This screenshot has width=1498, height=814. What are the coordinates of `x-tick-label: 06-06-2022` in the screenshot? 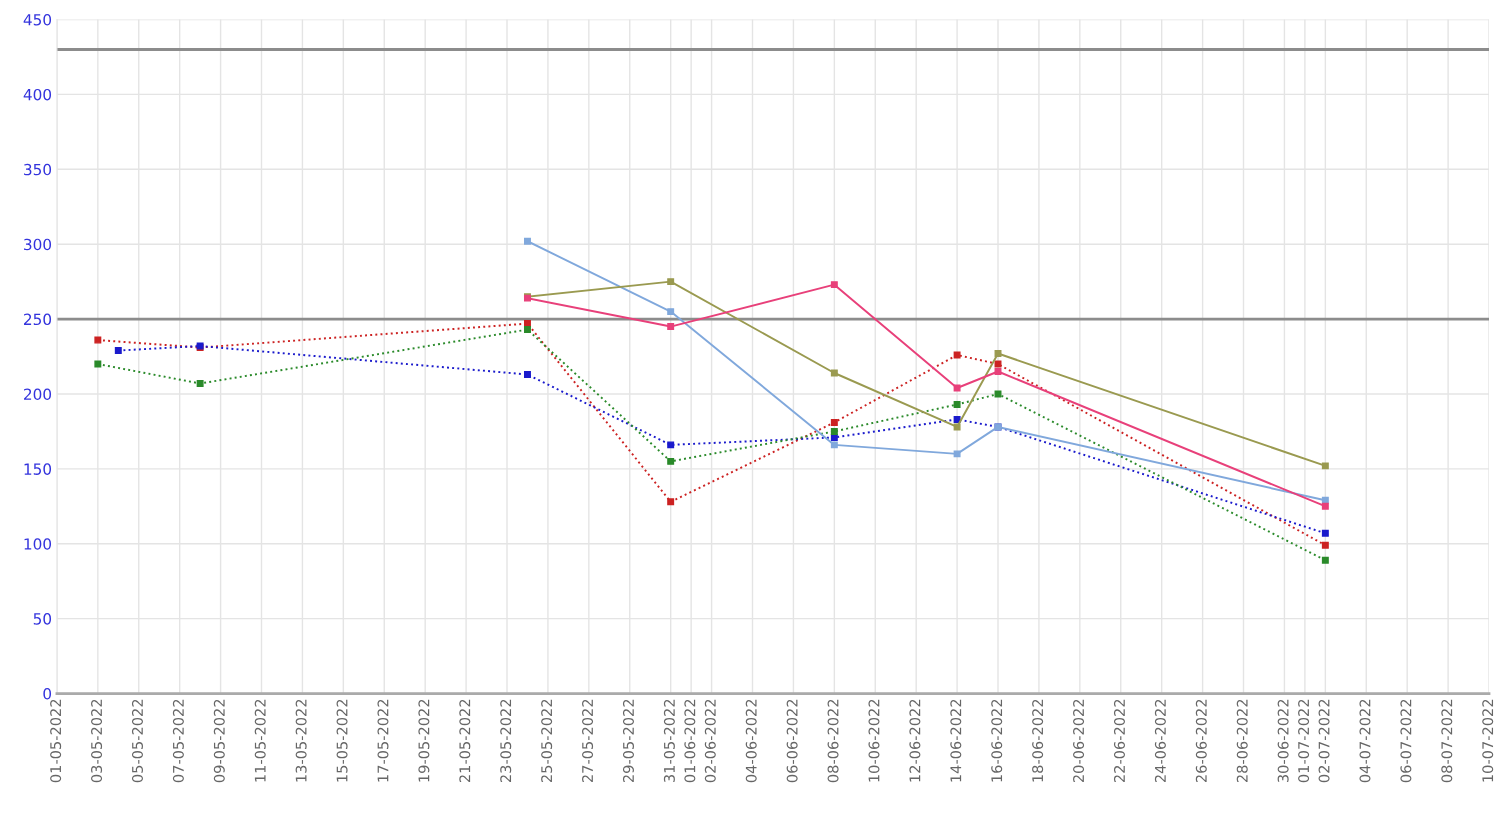 It's located at (792, 741).